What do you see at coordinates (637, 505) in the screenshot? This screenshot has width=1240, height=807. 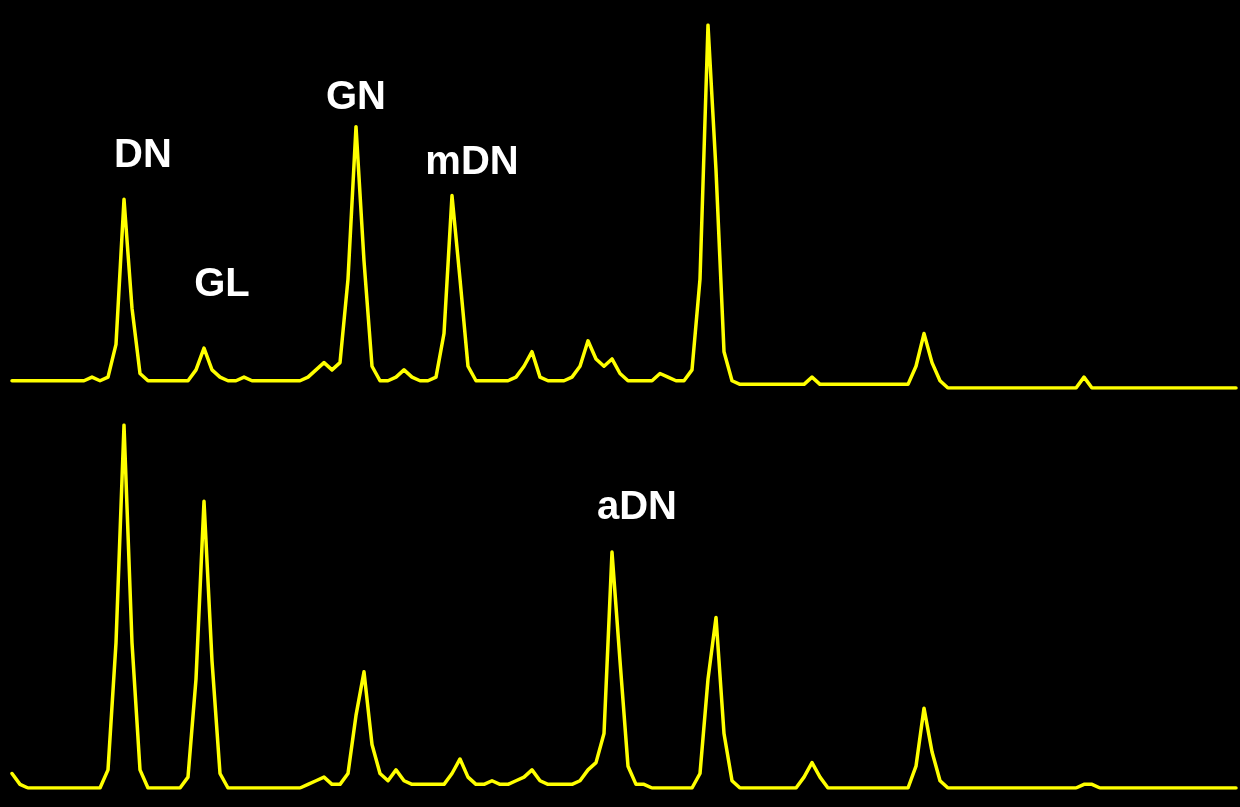 I see `annotation: aDN` at bounding box center [637, 505].